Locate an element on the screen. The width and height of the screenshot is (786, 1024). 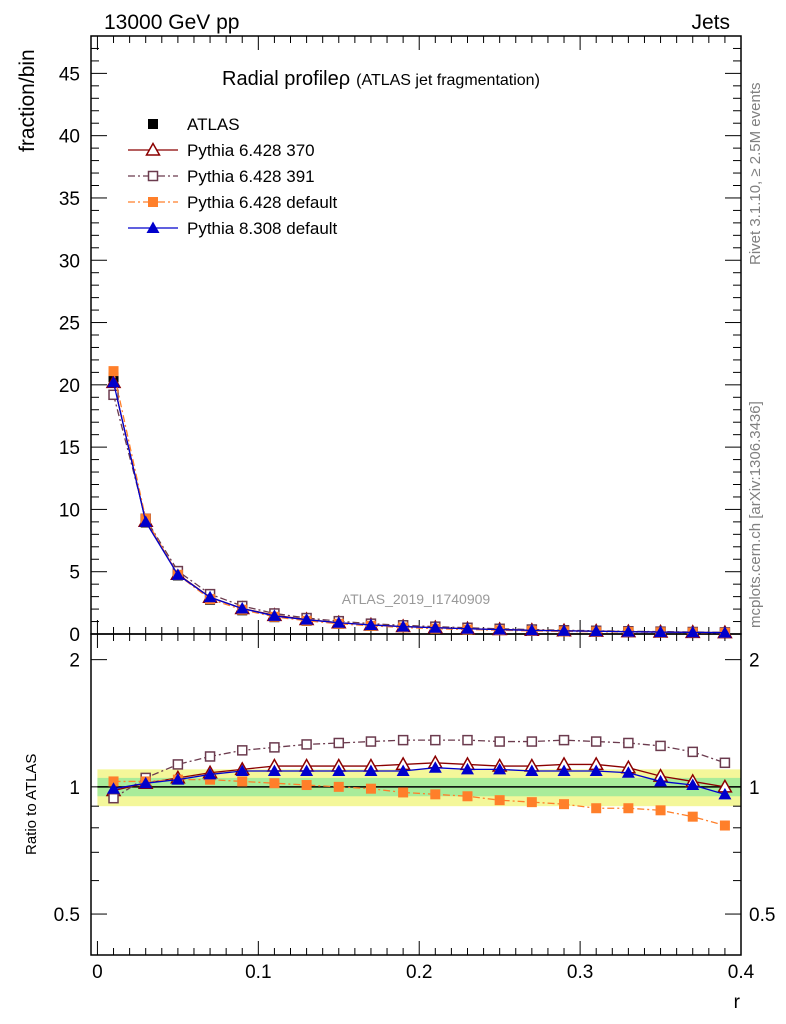
main-y-tick-label: 0 is located at coordinates (74, 635).